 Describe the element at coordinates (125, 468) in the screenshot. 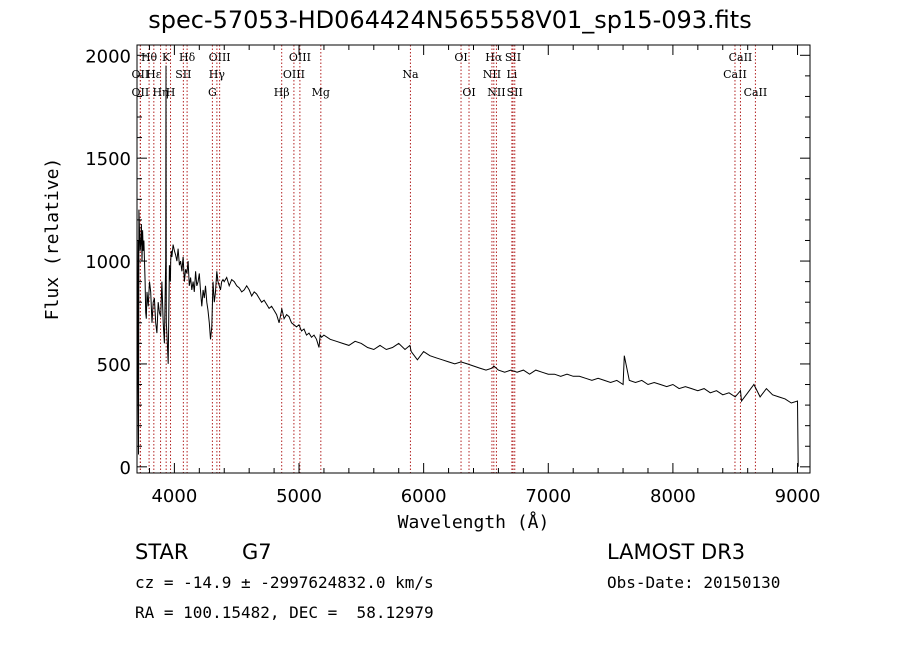

I see `y-tick-label-0: 0` at that location.